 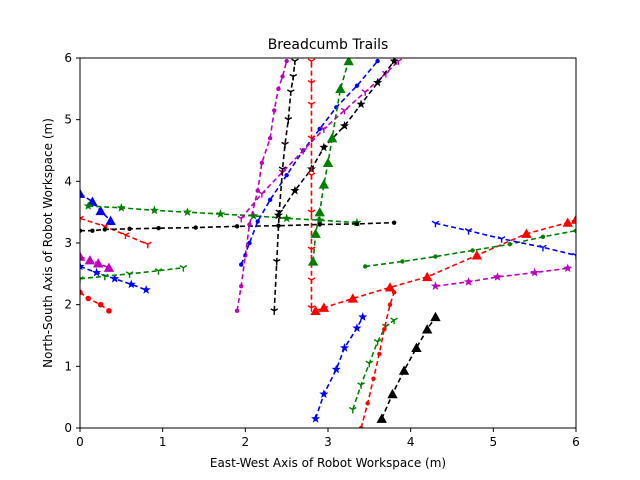 I want to click on y-tick-label: 1, so click(x=68, y=366).